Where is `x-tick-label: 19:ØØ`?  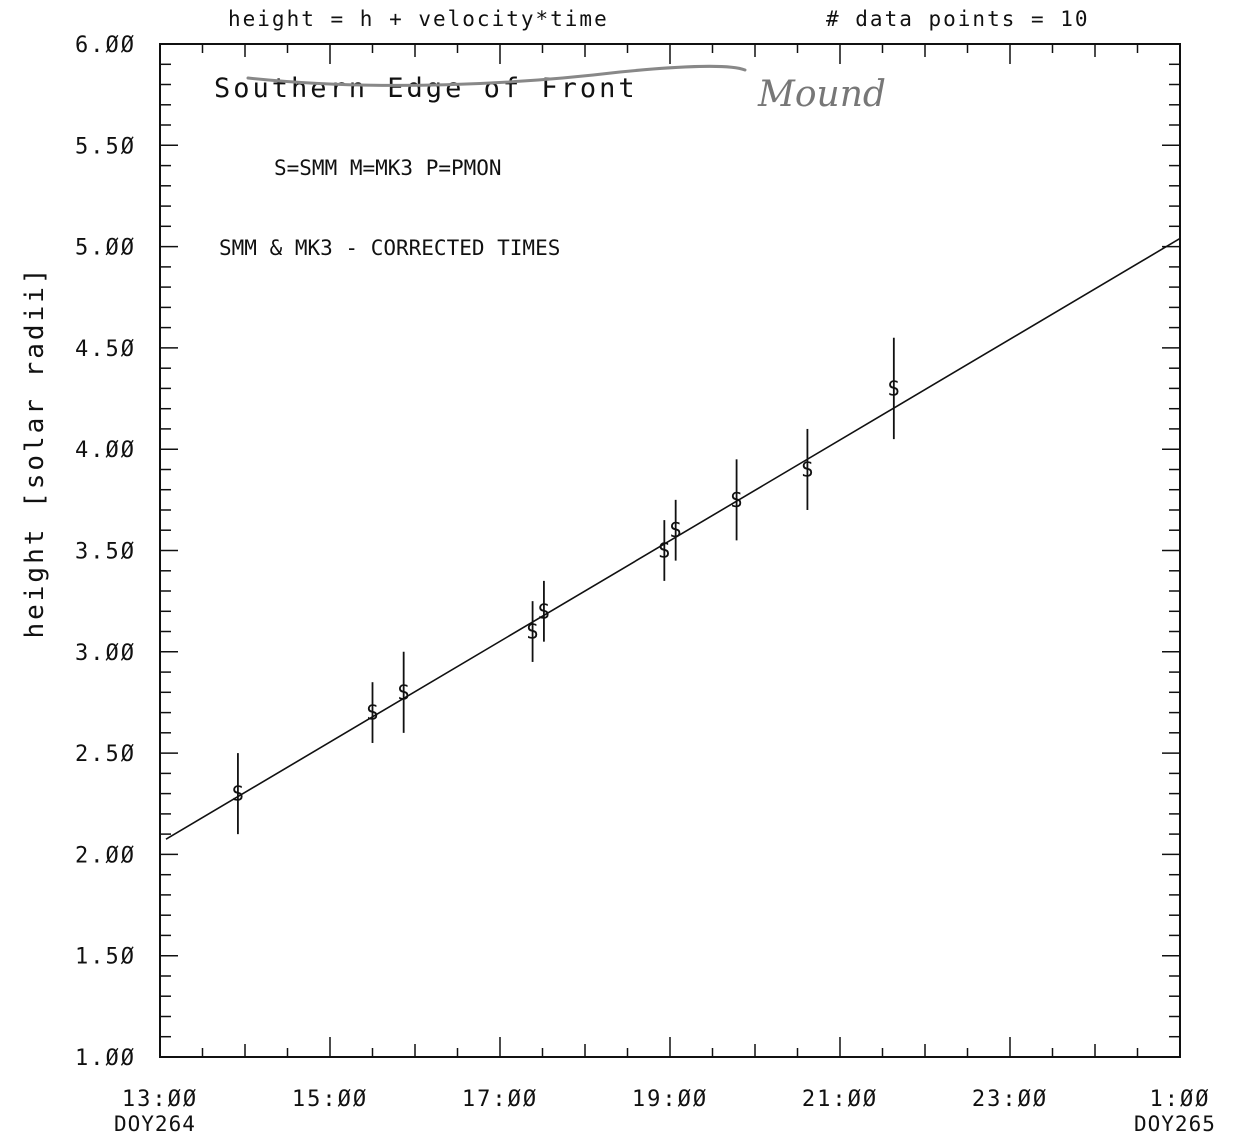
x-tick-label: 19:ØØ is located at coordinates (670, 1099).